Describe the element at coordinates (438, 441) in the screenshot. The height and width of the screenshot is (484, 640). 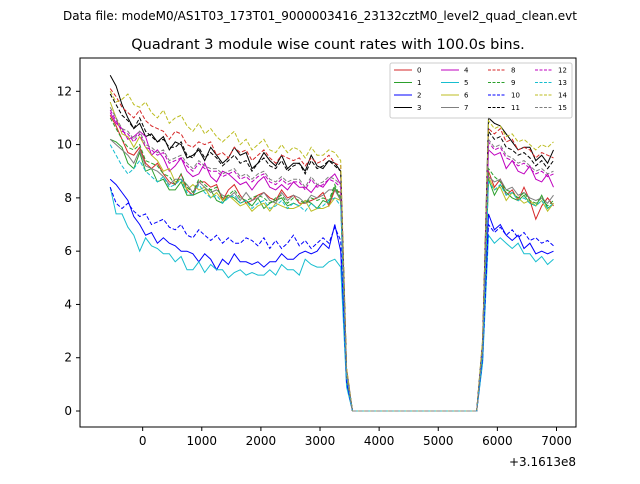
I see `x-tick-label: 5000` at that location.